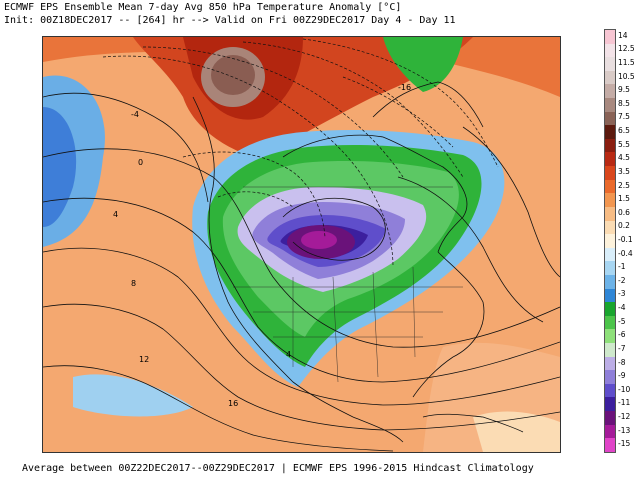 The width and height of the screenshot is (640, 480). What do you see at coordinates (624, 171) in the screenshot?
I see `colorbar-label: 3.5` at bounding box center [624, 171].